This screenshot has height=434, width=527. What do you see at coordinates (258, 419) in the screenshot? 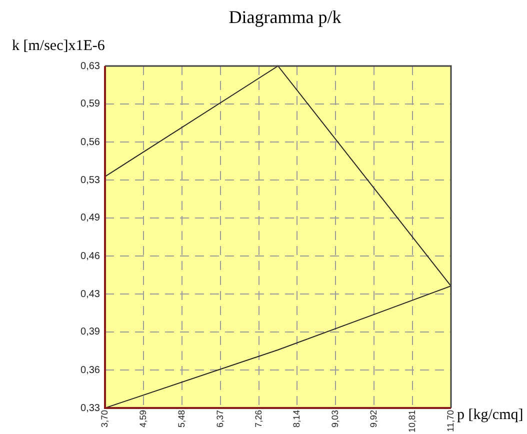
I see `x-tick-label: 7,26` at bounding box center [258, 419].